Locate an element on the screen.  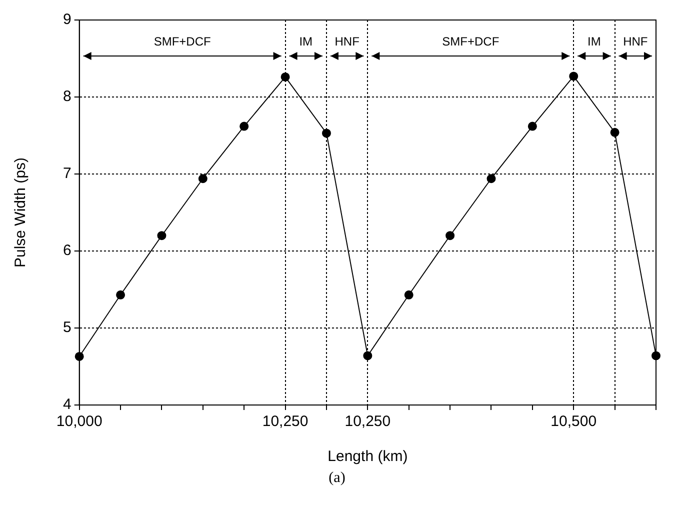
y-tick-label: 8 is located at coordinates (67, 97).